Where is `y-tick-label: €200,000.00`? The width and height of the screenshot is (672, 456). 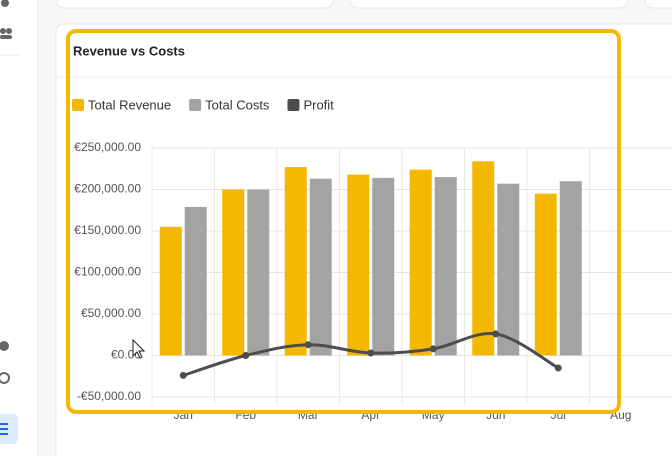
y-tick-label: €200,000.00 is located at coordinates (107, 189).